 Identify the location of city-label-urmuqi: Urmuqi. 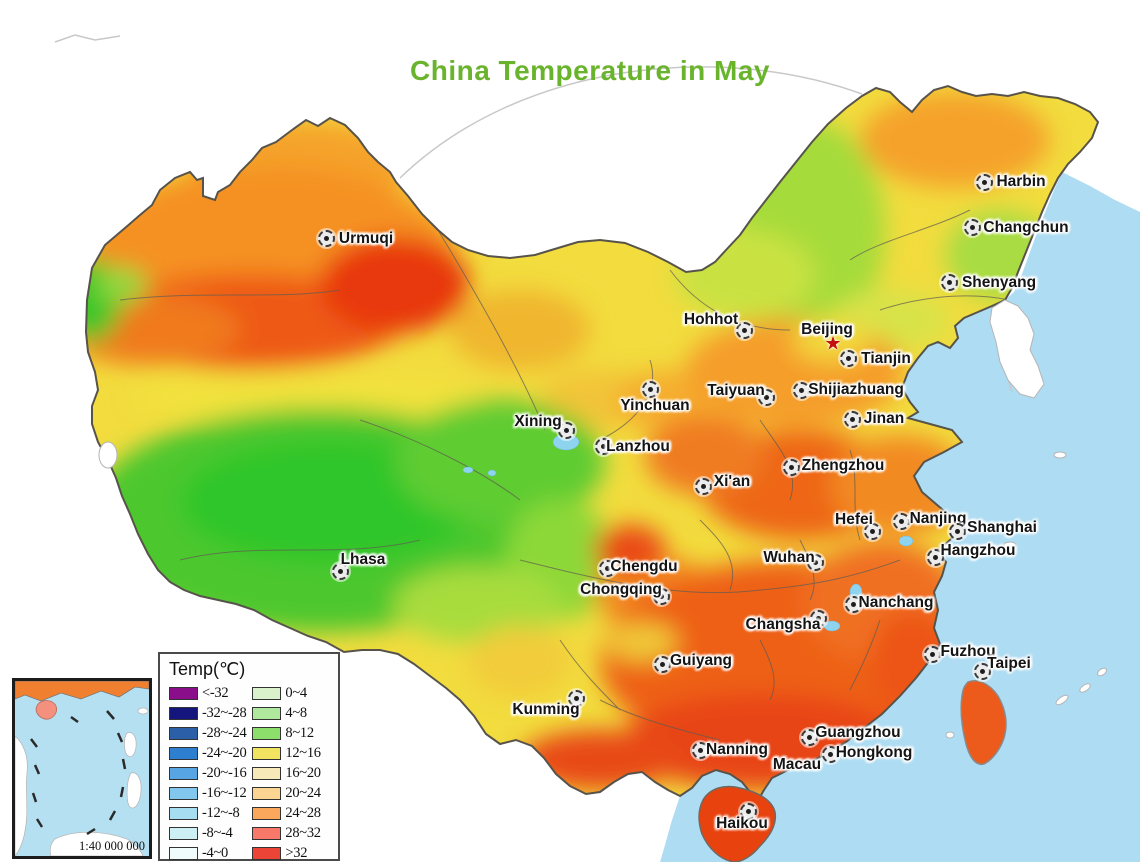
(366, 238).